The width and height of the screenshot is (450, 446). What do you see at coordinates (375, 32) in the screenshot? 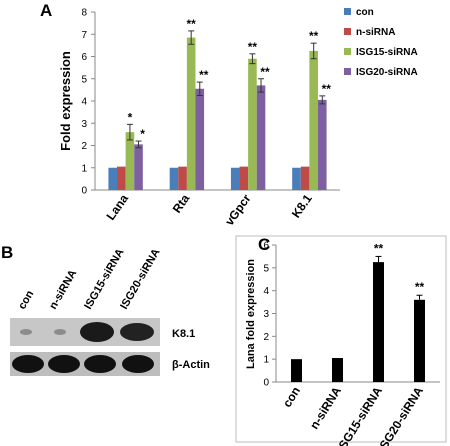
I see `chart-a-legend-label-n-sirna: n-siRNA` at bounding box center [375, 32].